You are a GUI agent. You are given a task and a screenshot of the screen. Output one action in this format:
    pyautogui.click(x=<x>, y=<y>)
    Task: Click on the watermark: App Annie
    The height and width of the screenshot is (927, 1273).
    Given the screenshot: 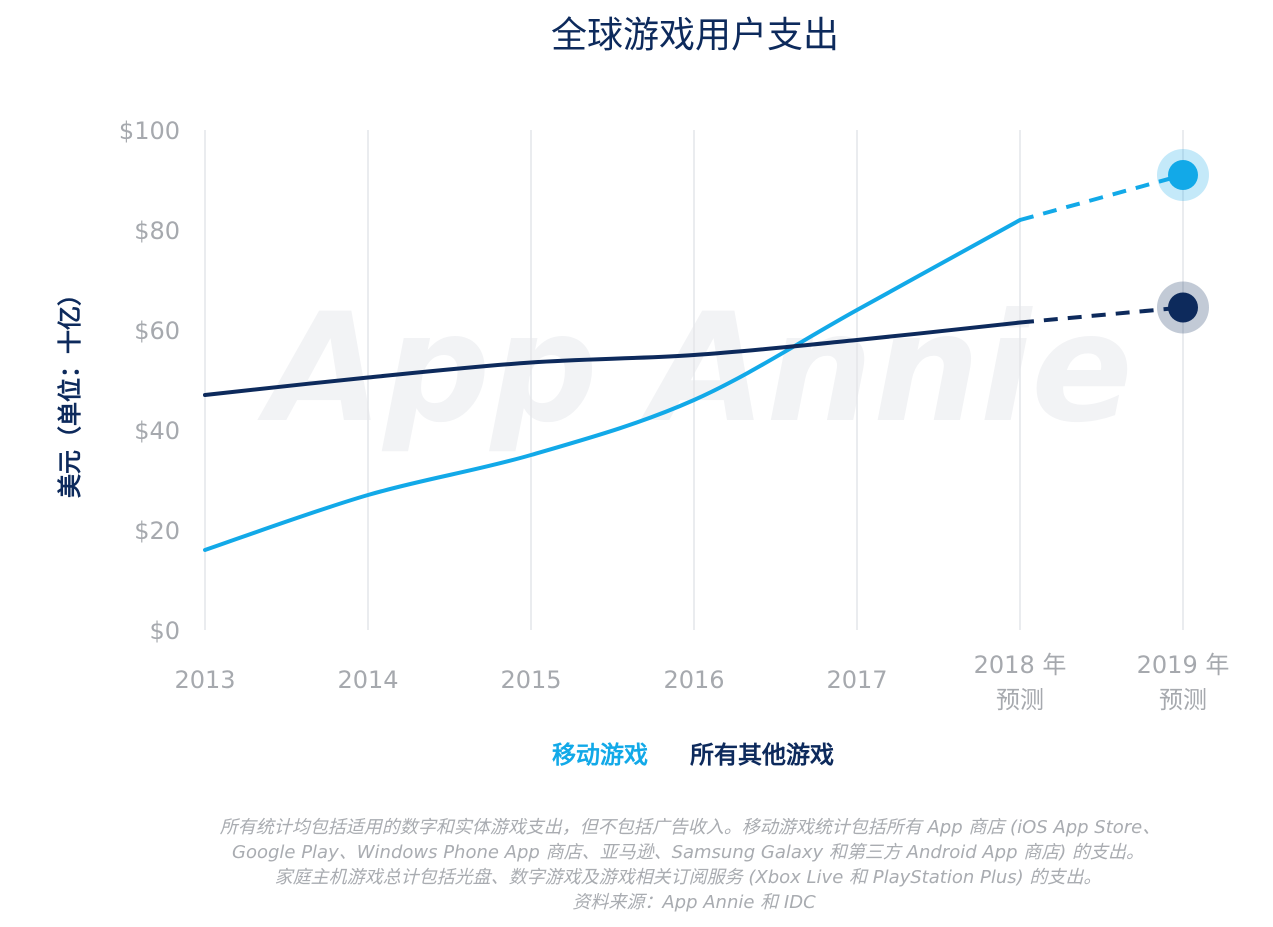 What is the action you would take?
    pyautogui.click(x=695, y=369)
    